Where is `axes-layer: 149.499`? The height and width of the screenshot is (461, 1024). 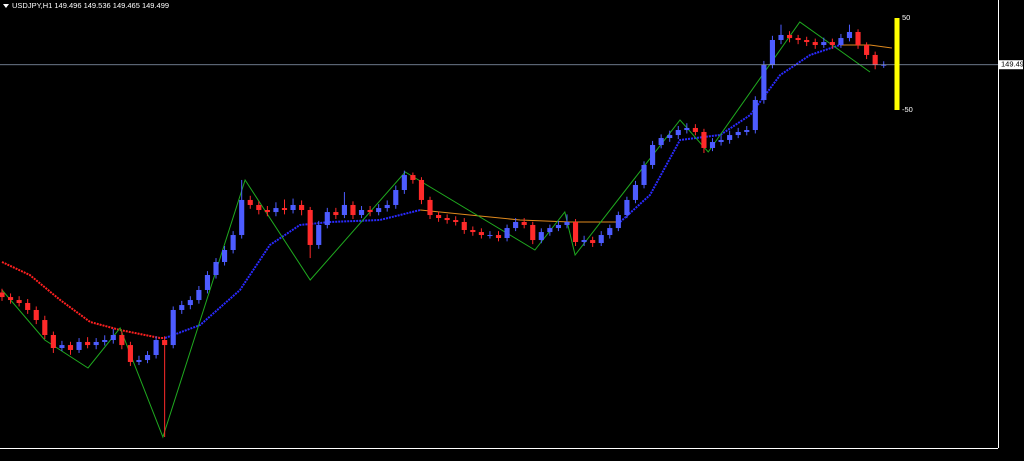 axes-layer: 149.499 is located at coordinates (1011, 65).